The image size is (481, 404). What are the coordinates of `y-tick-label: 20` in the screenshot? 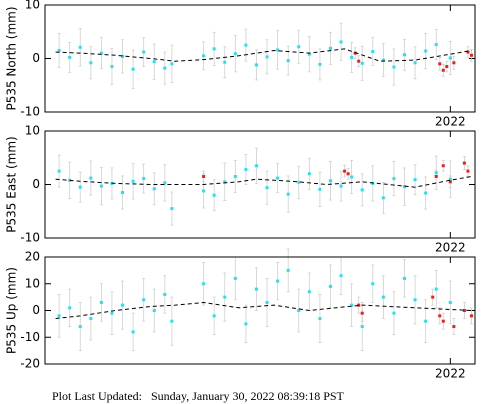 It's located at (32, 257).